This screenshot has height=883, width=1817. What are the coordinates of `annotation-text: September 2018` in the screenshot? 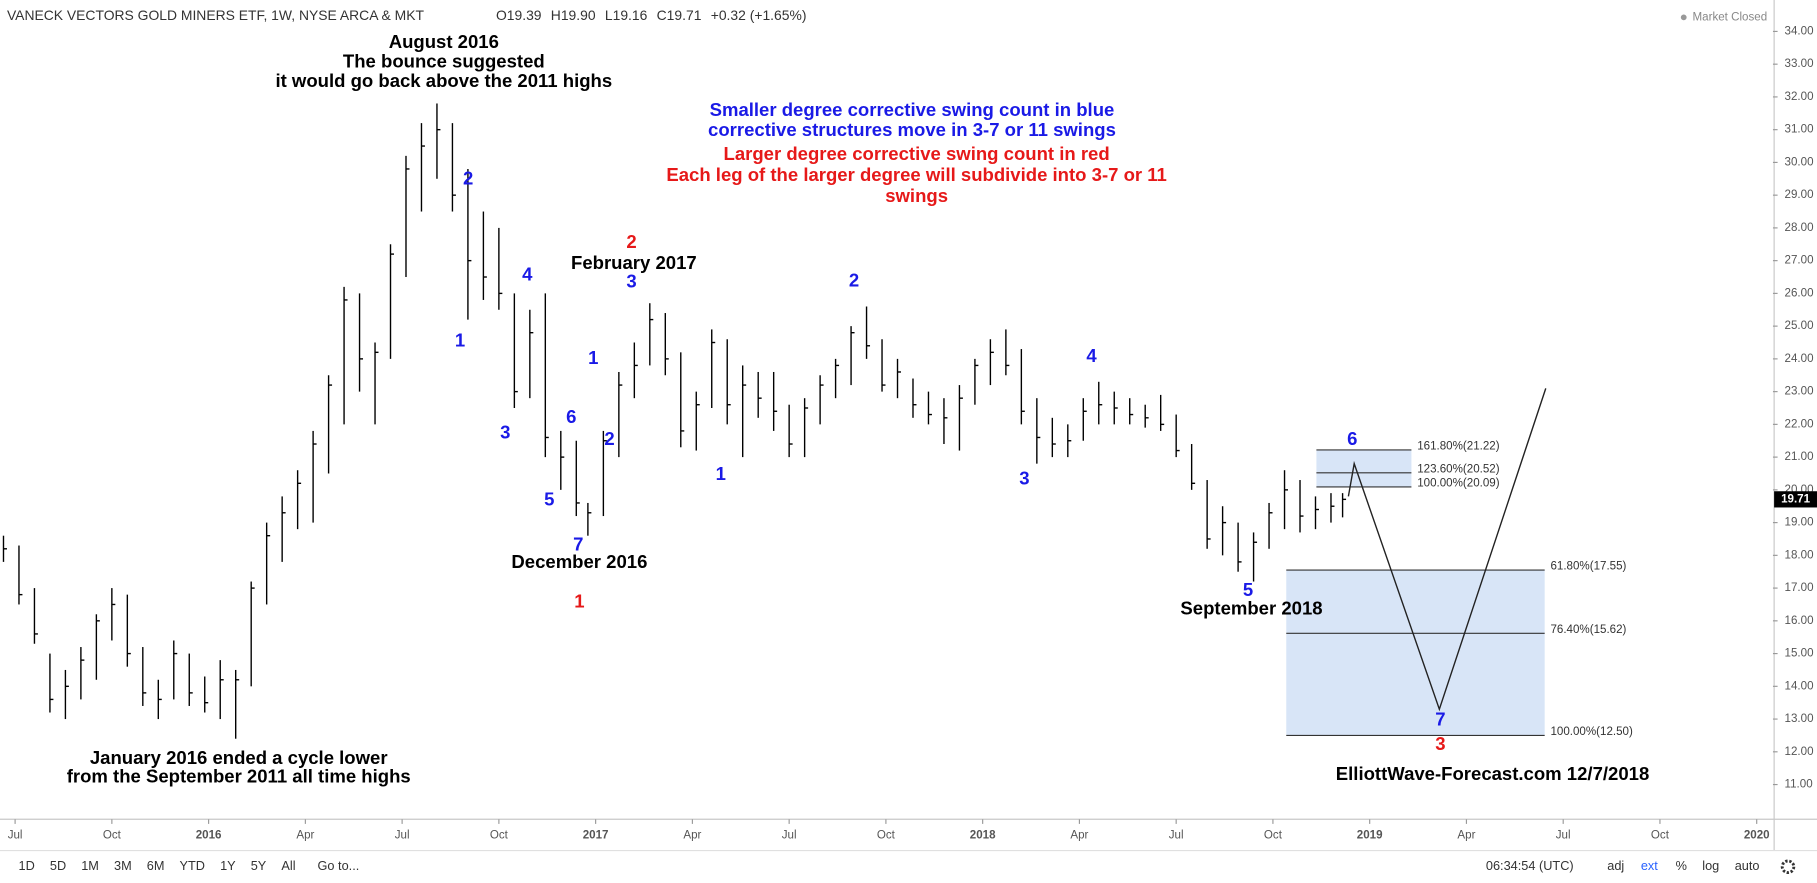 It's located at (1251, 607).